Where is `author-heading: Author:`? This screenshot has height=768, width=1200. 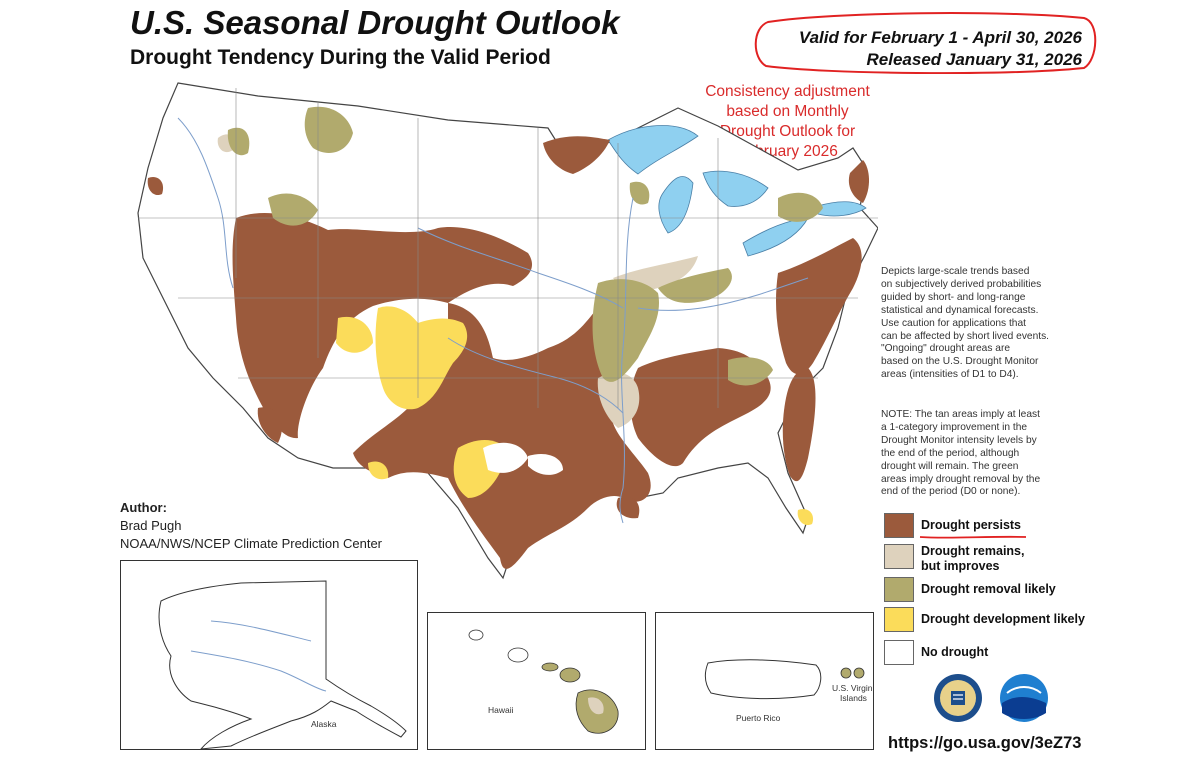
author-heading: Author: is located at coordinates (143, 507).